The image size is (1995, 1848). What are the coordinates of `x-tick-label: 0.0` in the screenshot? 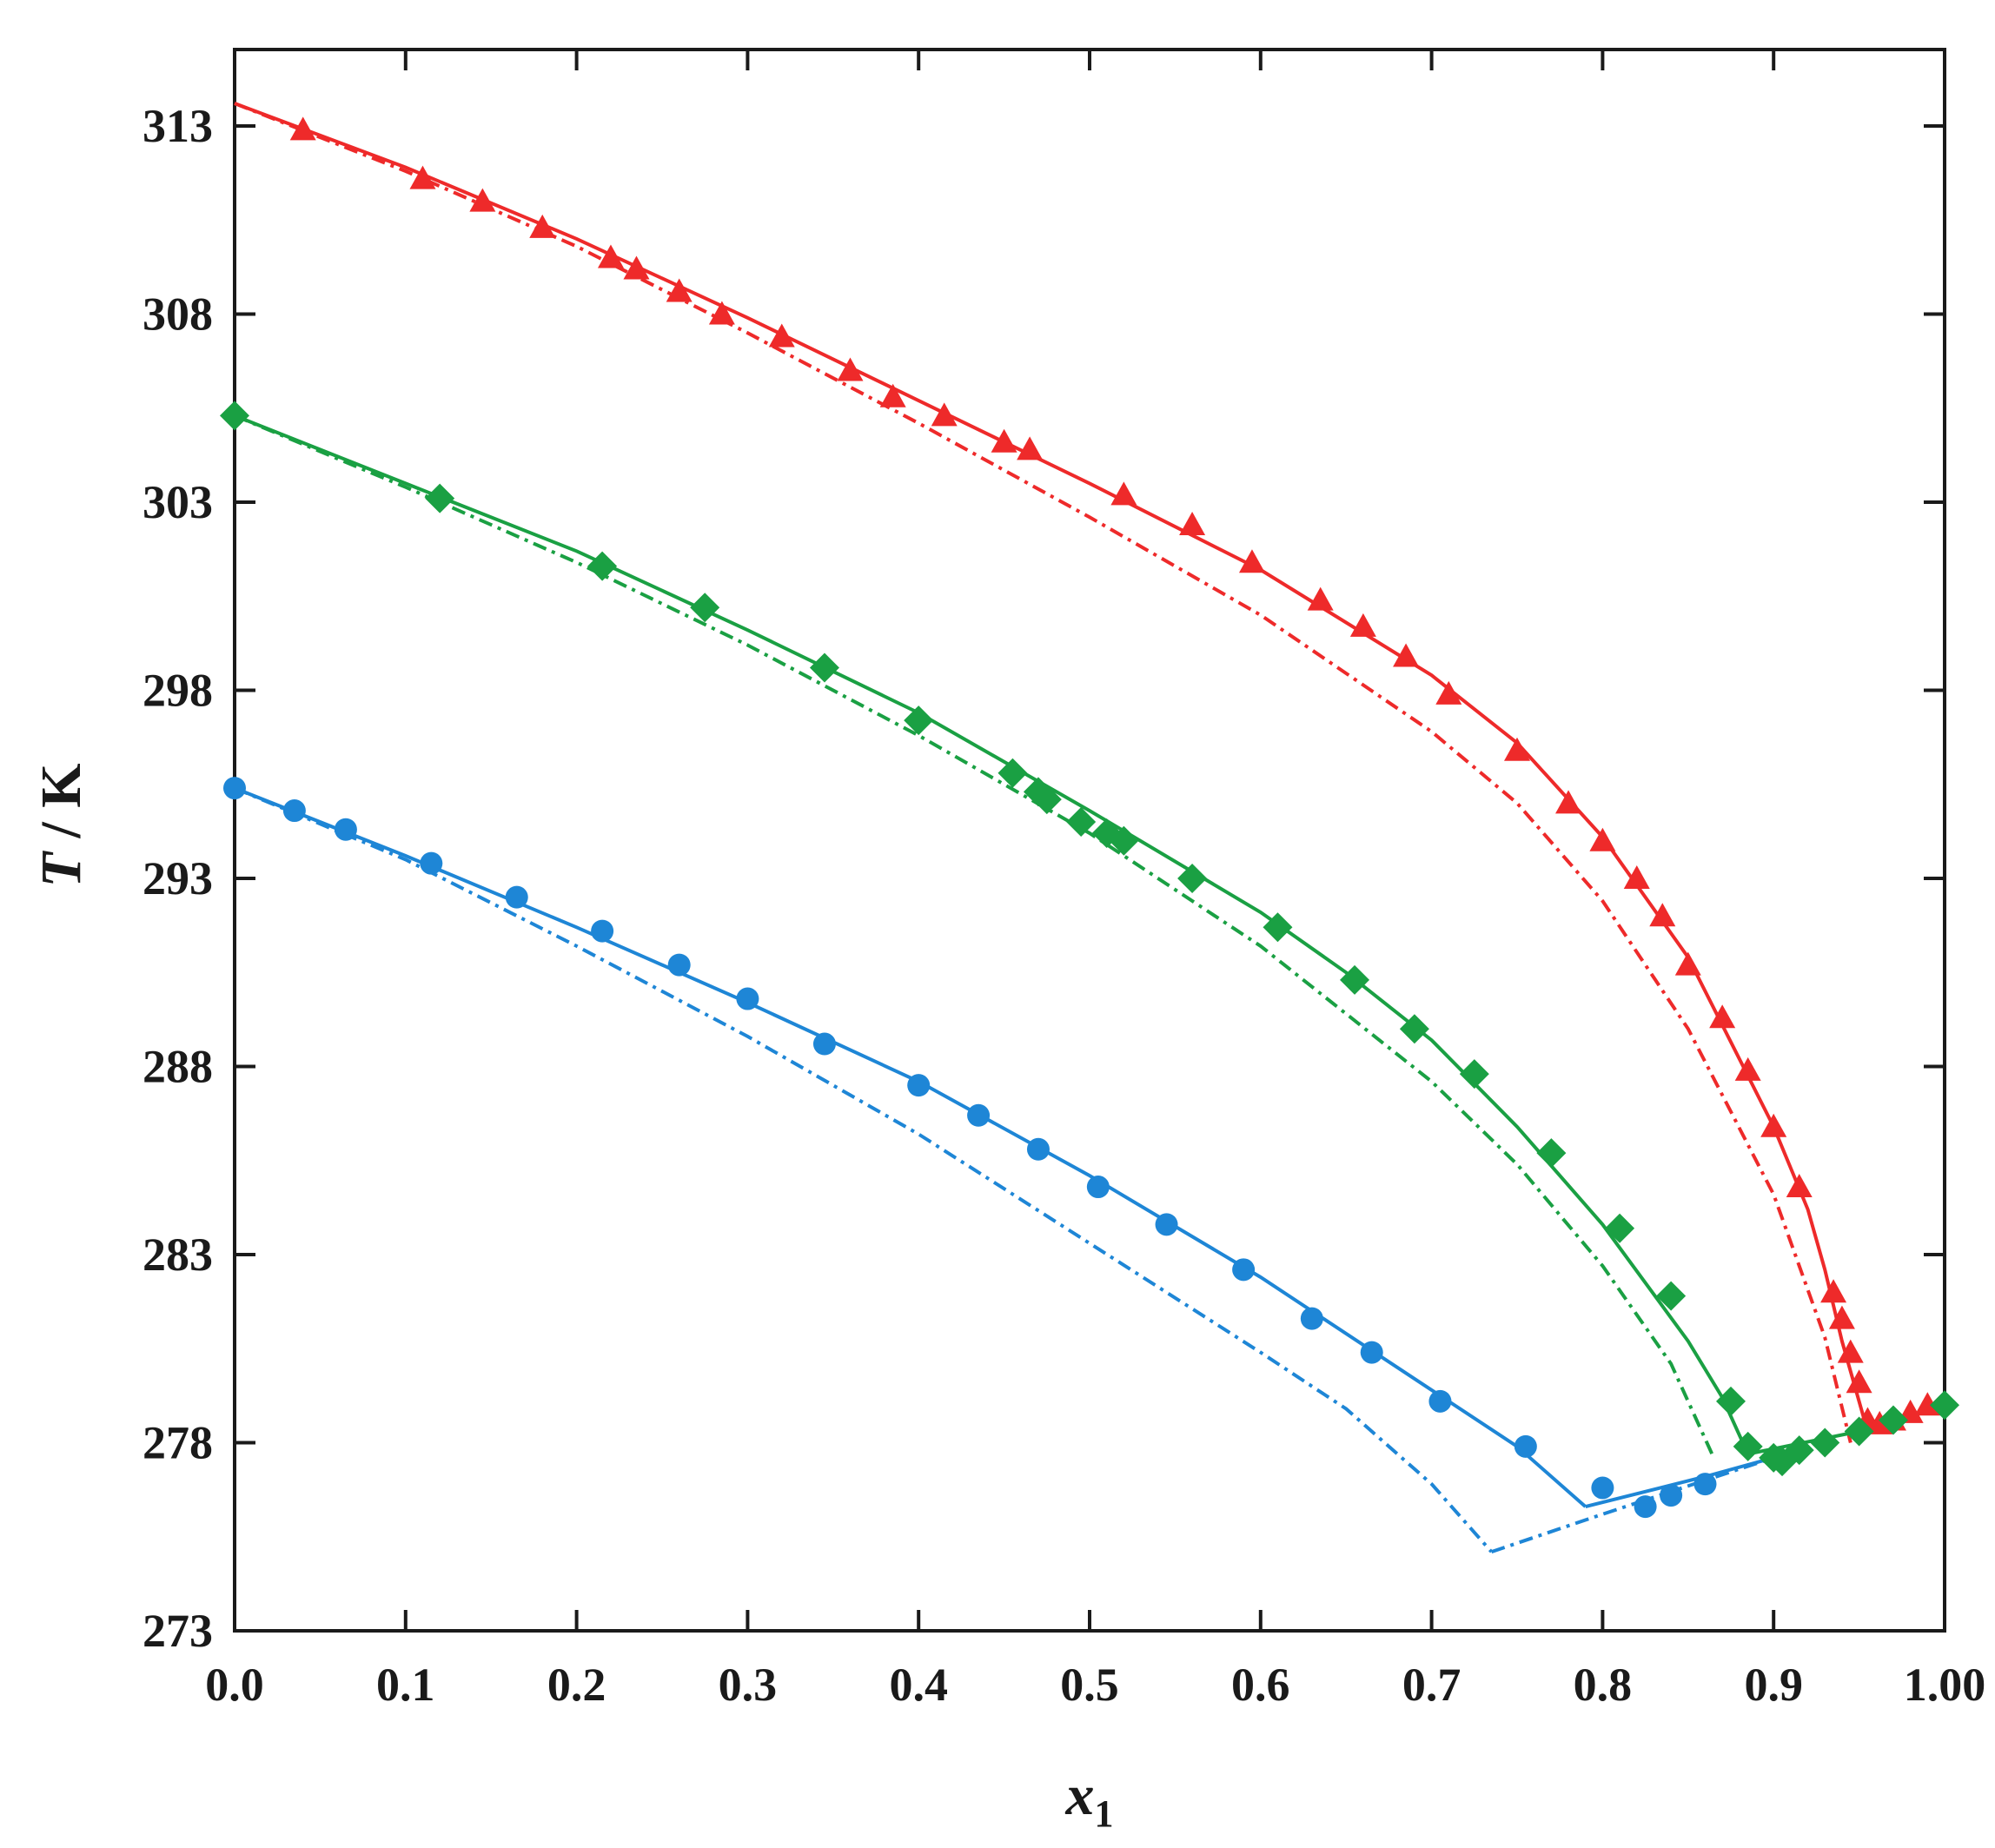 It's located at (235, 1685).